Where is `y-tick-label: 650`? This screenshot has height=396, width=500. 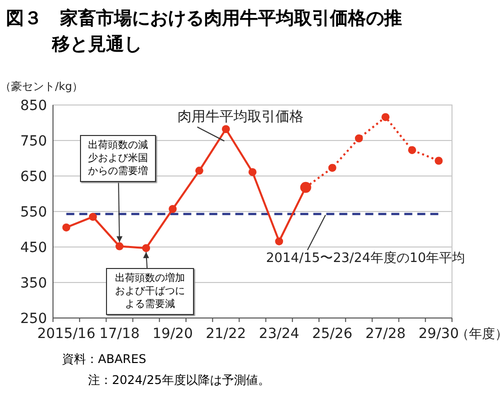 y-tick-label: 650 is located at coordinates (33, 177).